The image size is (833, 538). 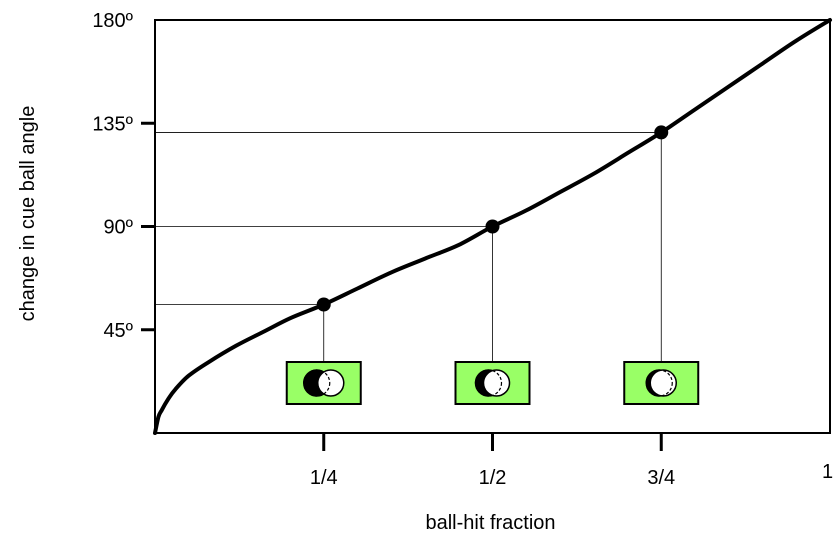 I want to click on y-tick-label: 135º, so click(x=112, y=124).